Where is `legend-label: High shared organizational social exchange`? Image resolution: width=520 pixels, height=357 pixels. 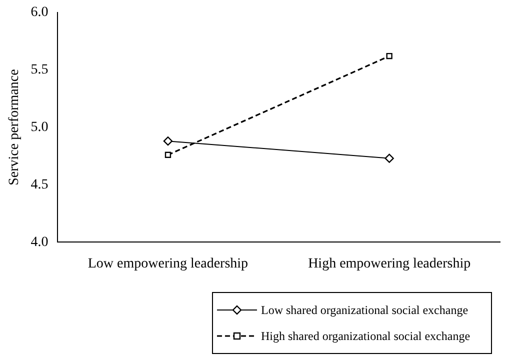 legend-label: High shared organizational social exchange is located at coordinates (365, 336).